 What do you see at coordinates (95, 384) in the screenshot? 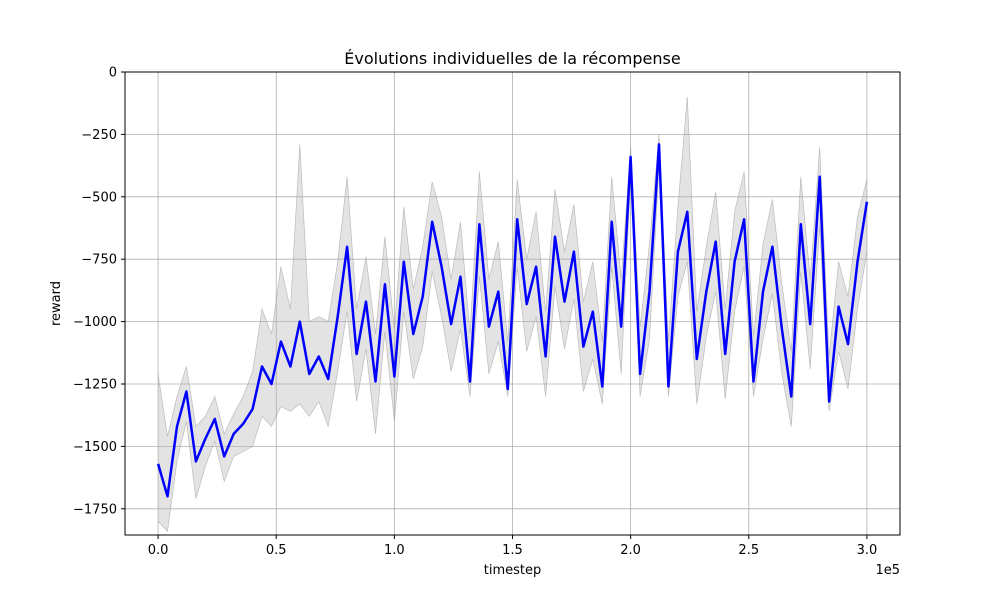
I see `y-tick-label: −1250` at bounding box center [95, 384].